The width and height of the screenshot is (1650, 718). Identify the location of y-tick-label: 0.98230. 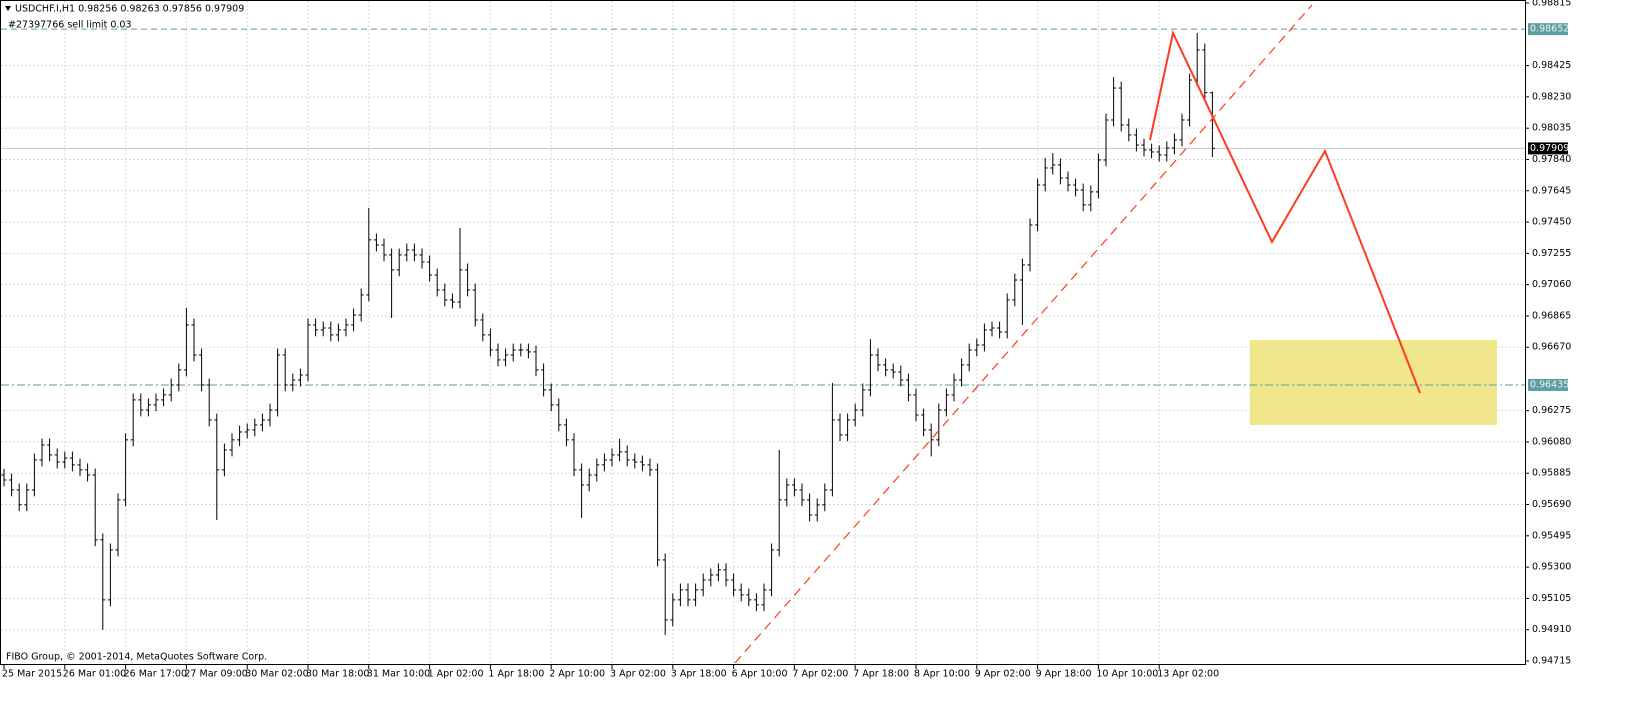
(1551, 96).